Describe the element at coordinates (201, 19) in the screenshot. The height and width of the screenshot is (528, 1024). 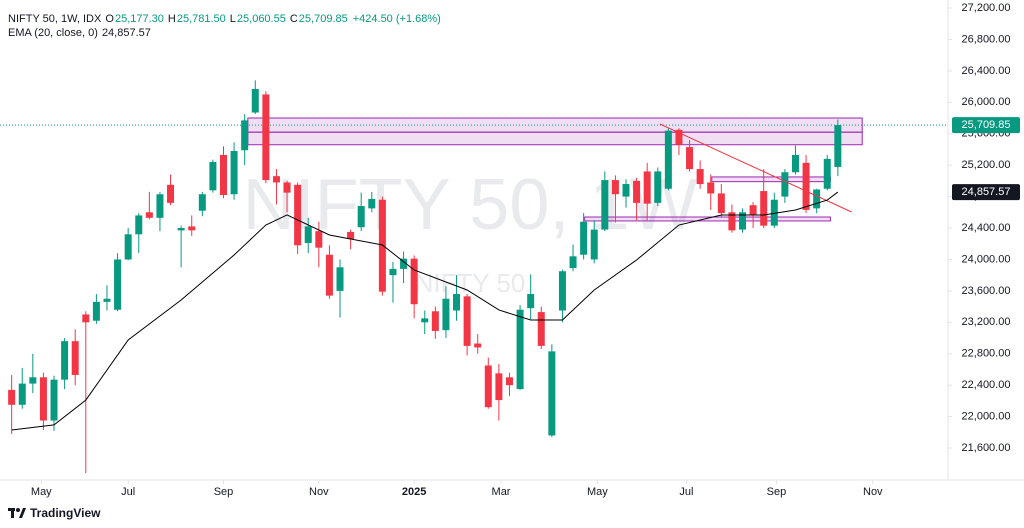
I see `legend-value: 25,781.50` at that location.